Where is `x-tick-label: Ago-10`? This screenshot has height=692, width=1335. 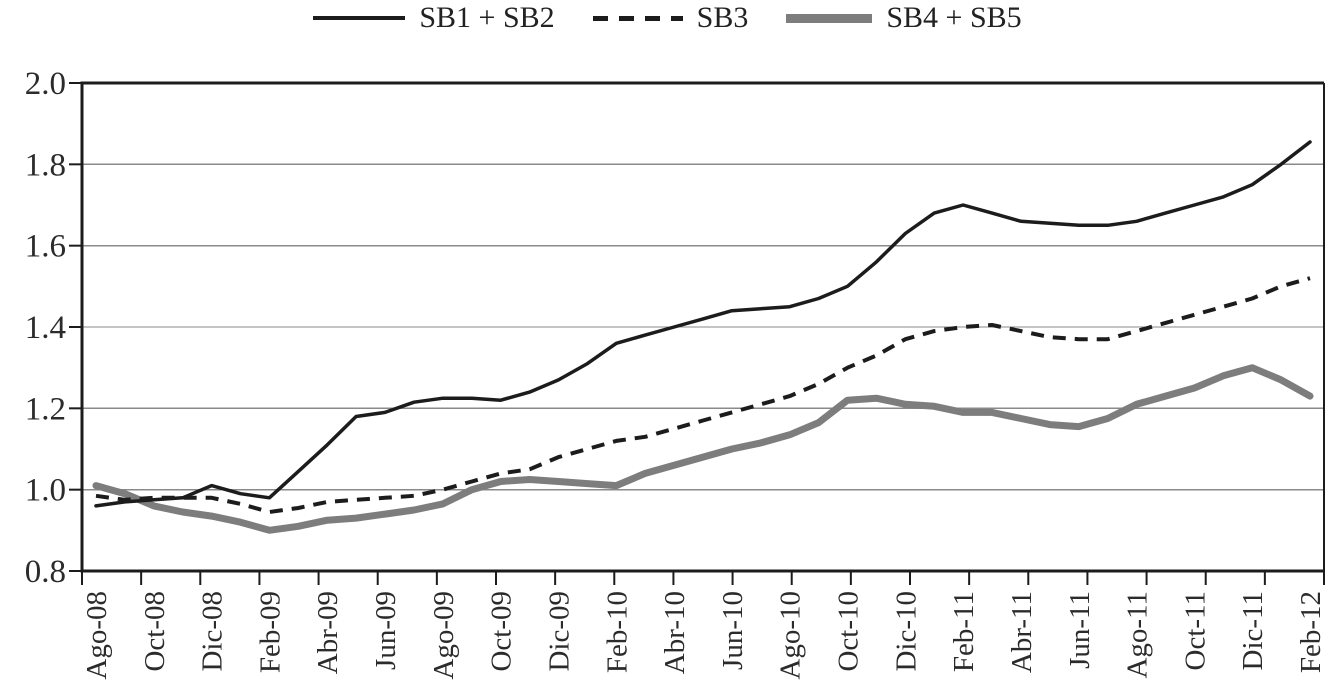 x-tick-label: Ago-10 is located at coordinates (791, 635).